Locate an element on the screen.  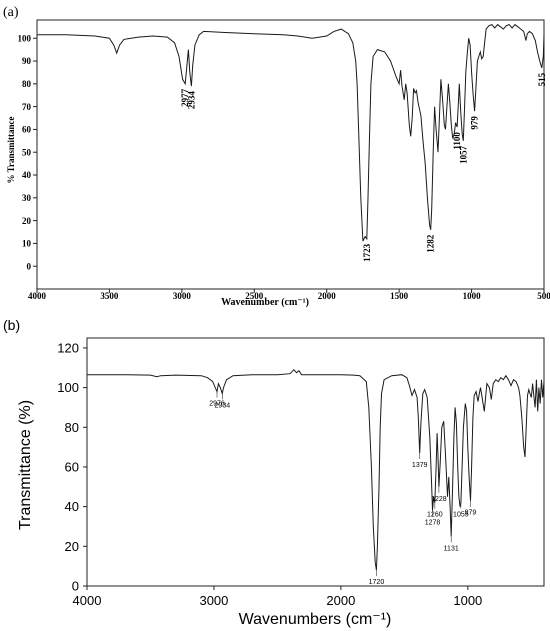
peak-label: 1131 is located at coordinates (451, 548).